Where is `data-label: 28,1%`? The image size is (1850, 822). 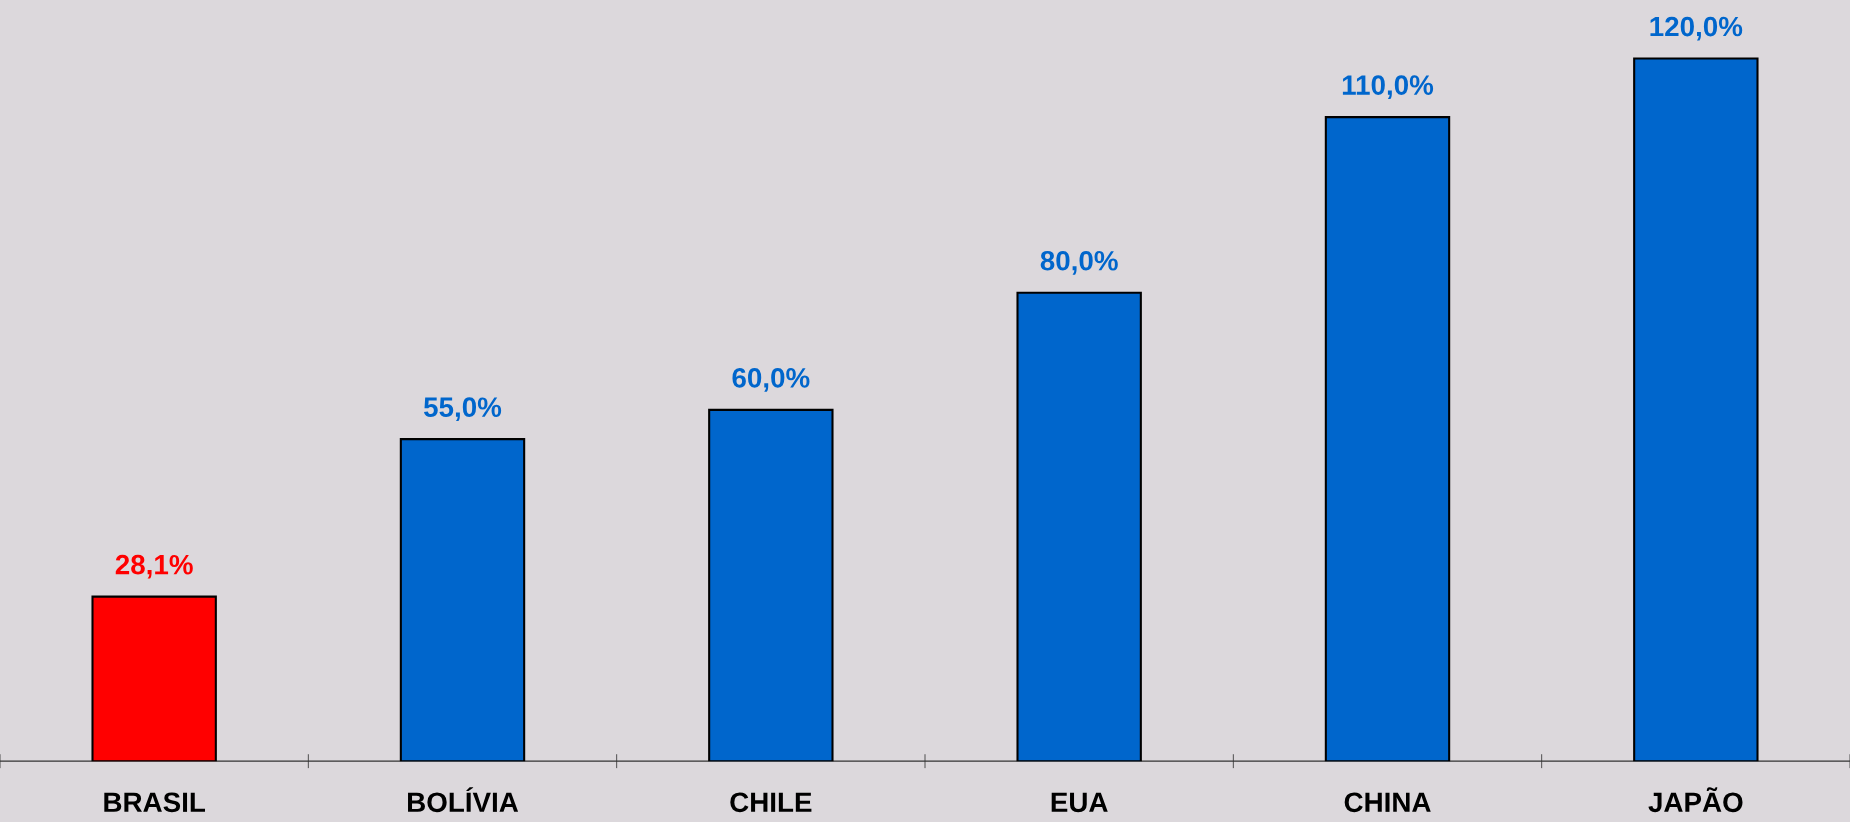 data-label: 28,1% is located at coordinates (154, 566).